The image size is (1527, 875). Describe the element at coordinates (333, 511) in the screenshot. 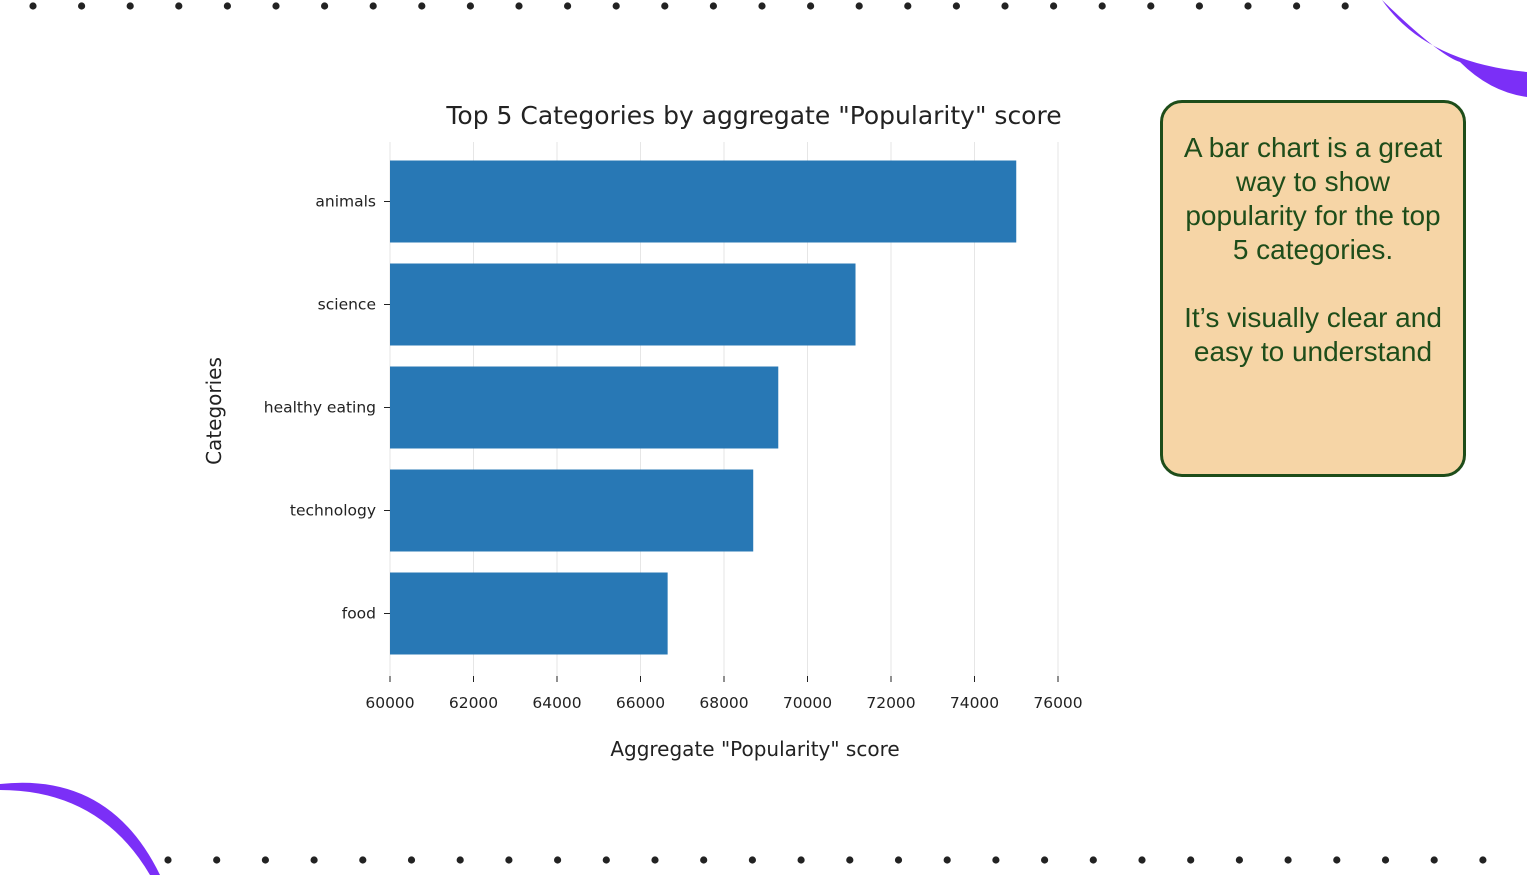

I see `y-tick-label: technology` at that location.